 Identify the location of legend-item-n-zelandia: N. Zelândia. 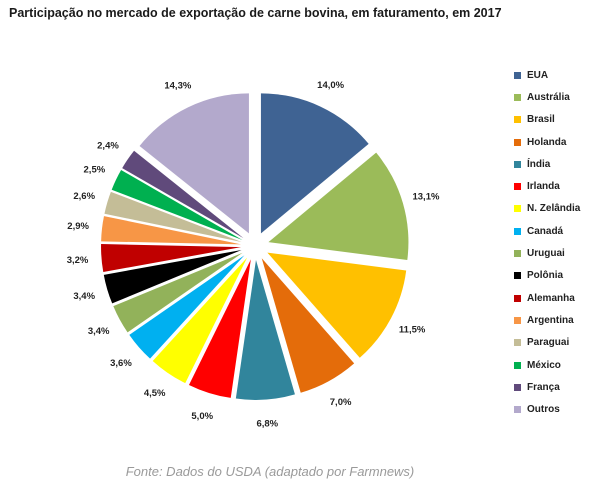
(547, 209).